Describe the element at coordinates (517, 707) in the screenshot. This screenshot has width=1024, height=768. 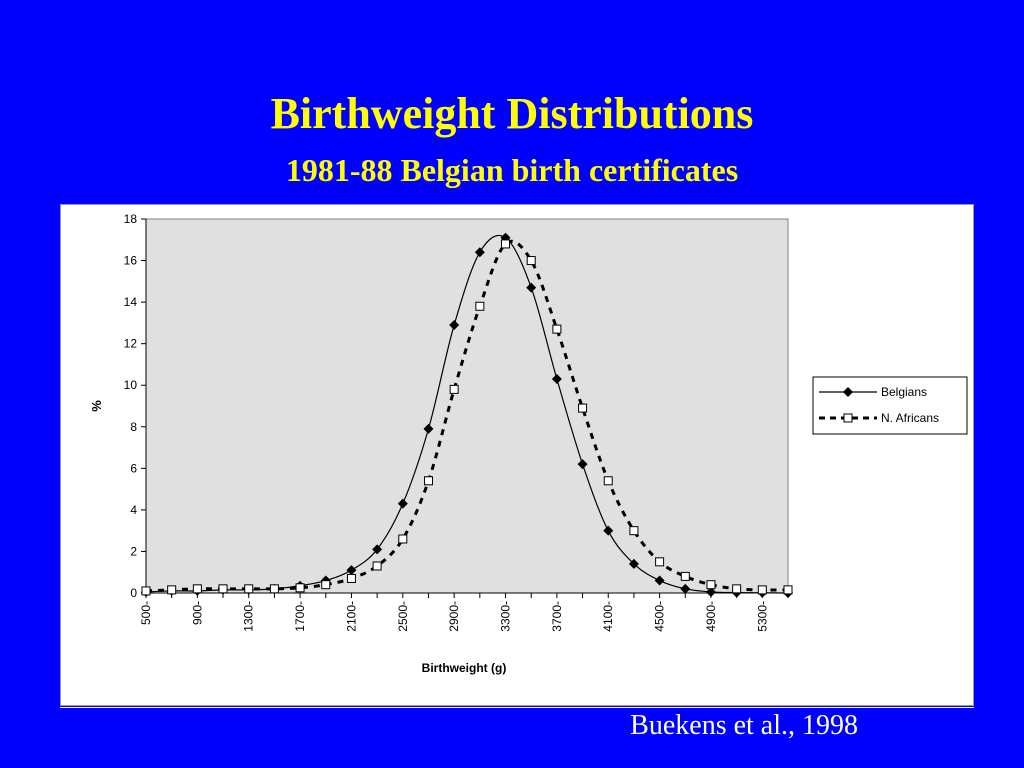
I see `panel-bottom-rule` at that location.